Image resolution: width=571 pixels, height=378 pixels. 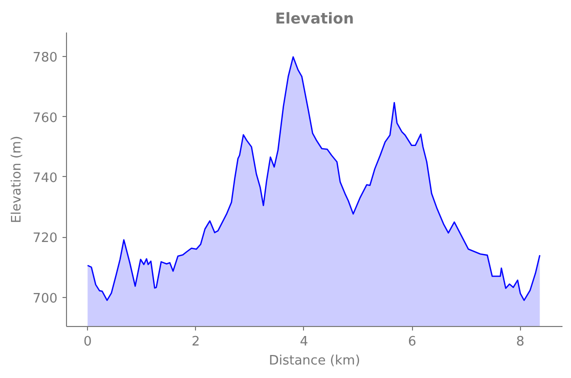 I want to click on y-tick-label: 740, so click(x=45, y=178).